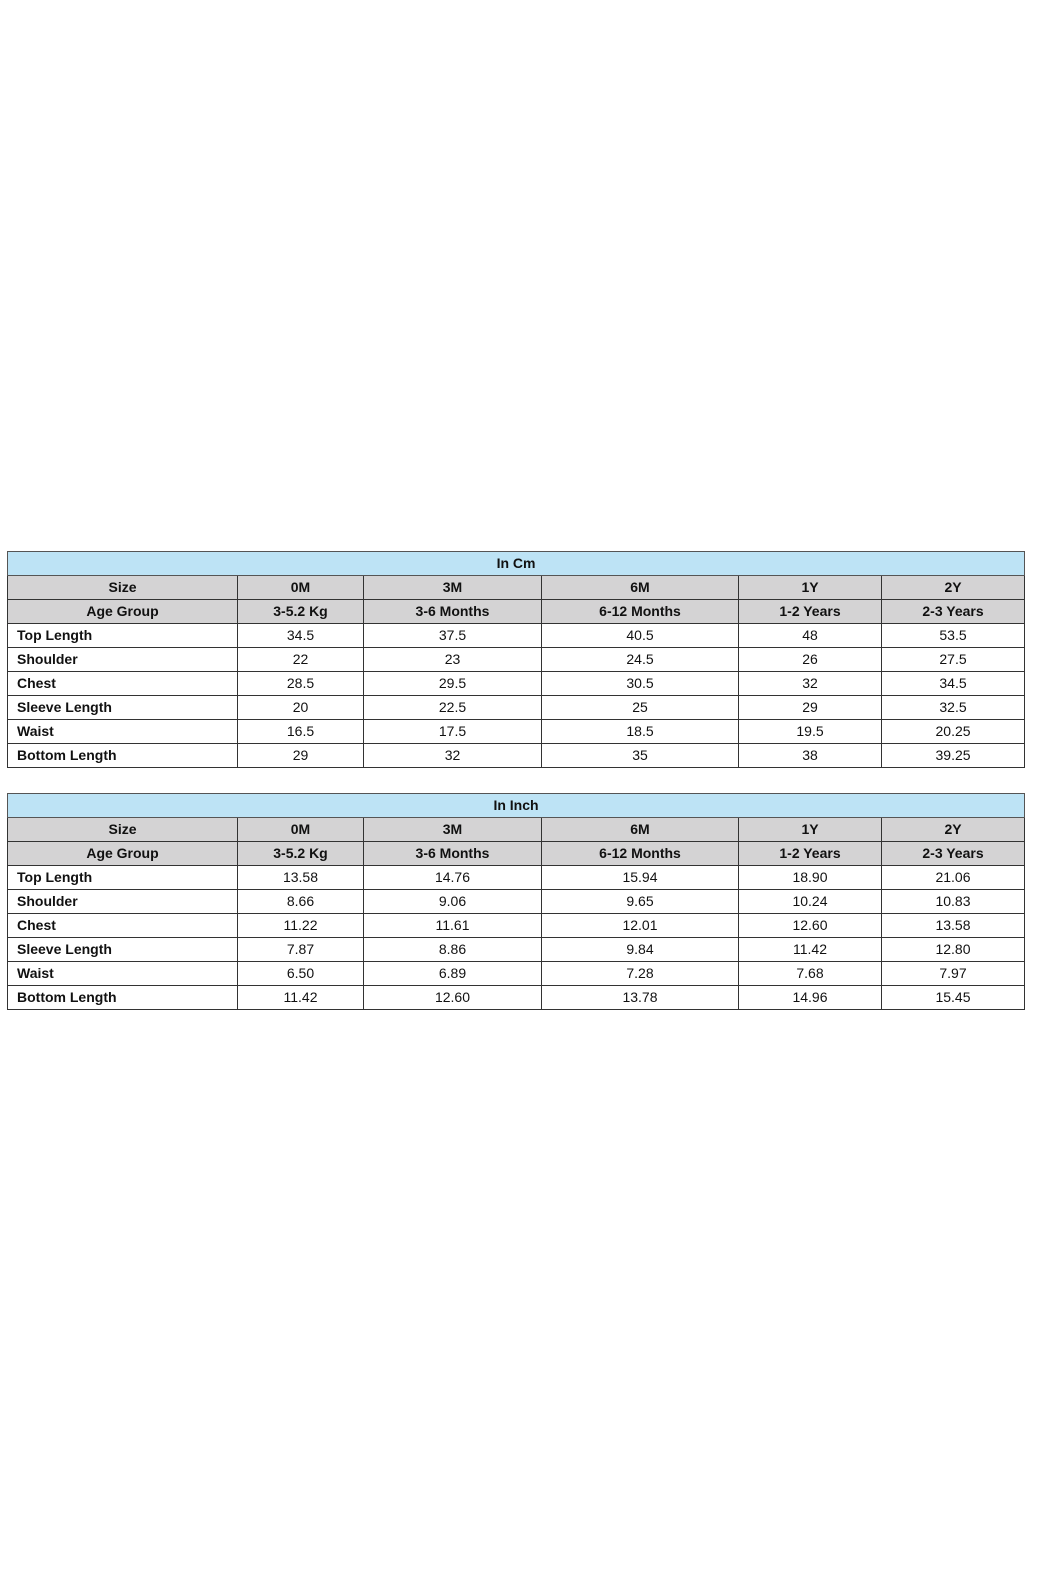 Image resolution: width=1050 pixels, height=1596 pixels. I want to click on table-cell: 11.61, so click(452, 925).